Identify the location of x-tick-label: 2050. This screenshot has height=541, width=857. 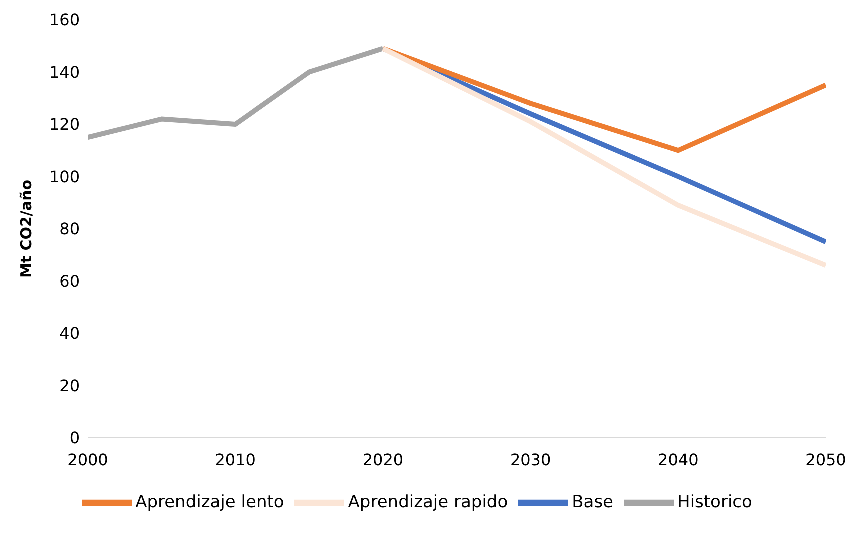
(826, 460).